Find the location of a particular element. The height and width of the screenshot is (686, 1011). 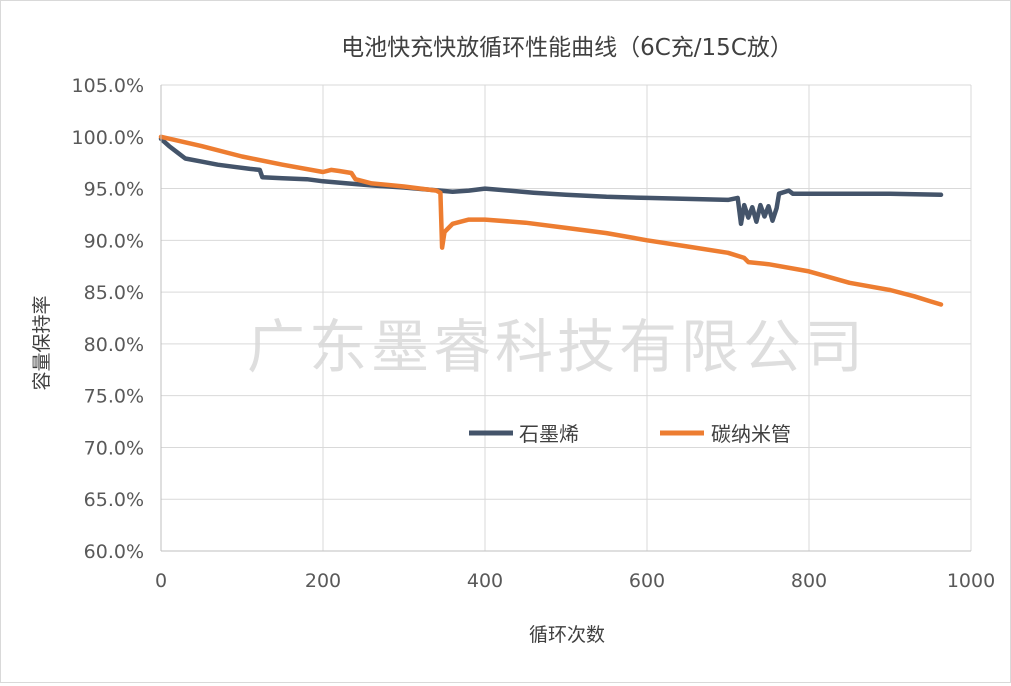

y-tick-label: 75.0% is located at coordinates (114, 397).